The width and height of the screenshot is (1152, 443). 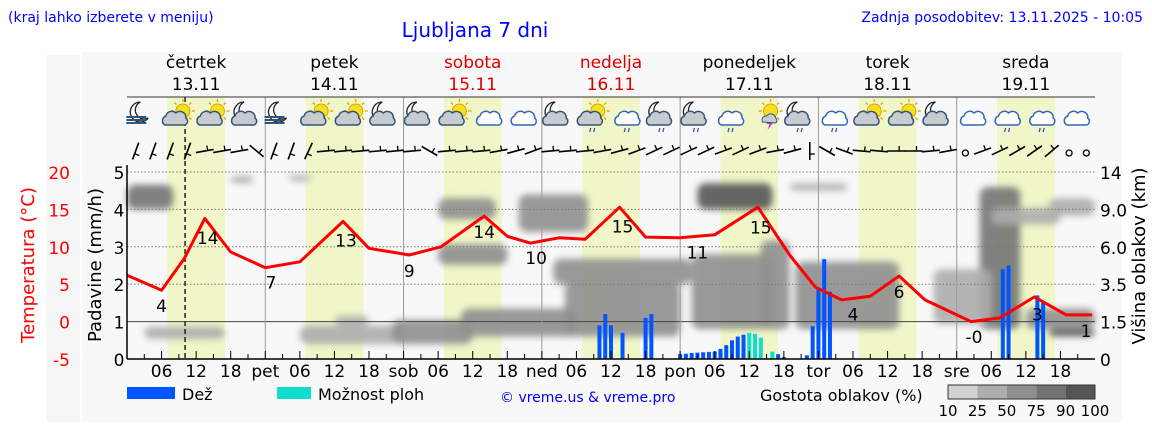 I want to click on temperature-tick-label: -5, so click(x=61, y=361).